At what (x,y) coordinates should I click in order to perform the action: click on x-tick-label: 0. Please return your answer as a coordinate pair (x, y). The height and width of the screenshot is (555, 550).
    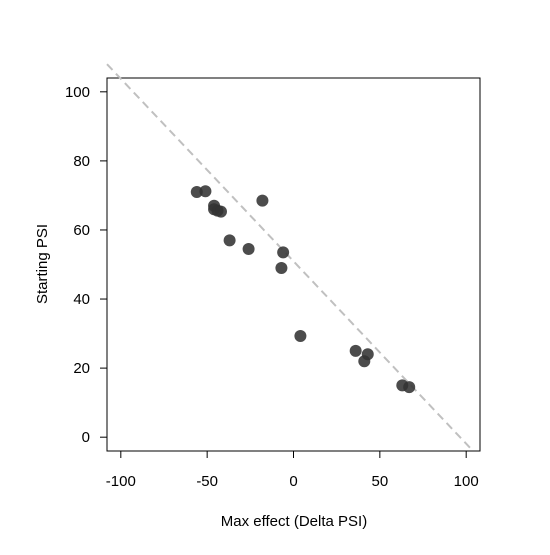
    Looking at the image, I should click on (293, 481).